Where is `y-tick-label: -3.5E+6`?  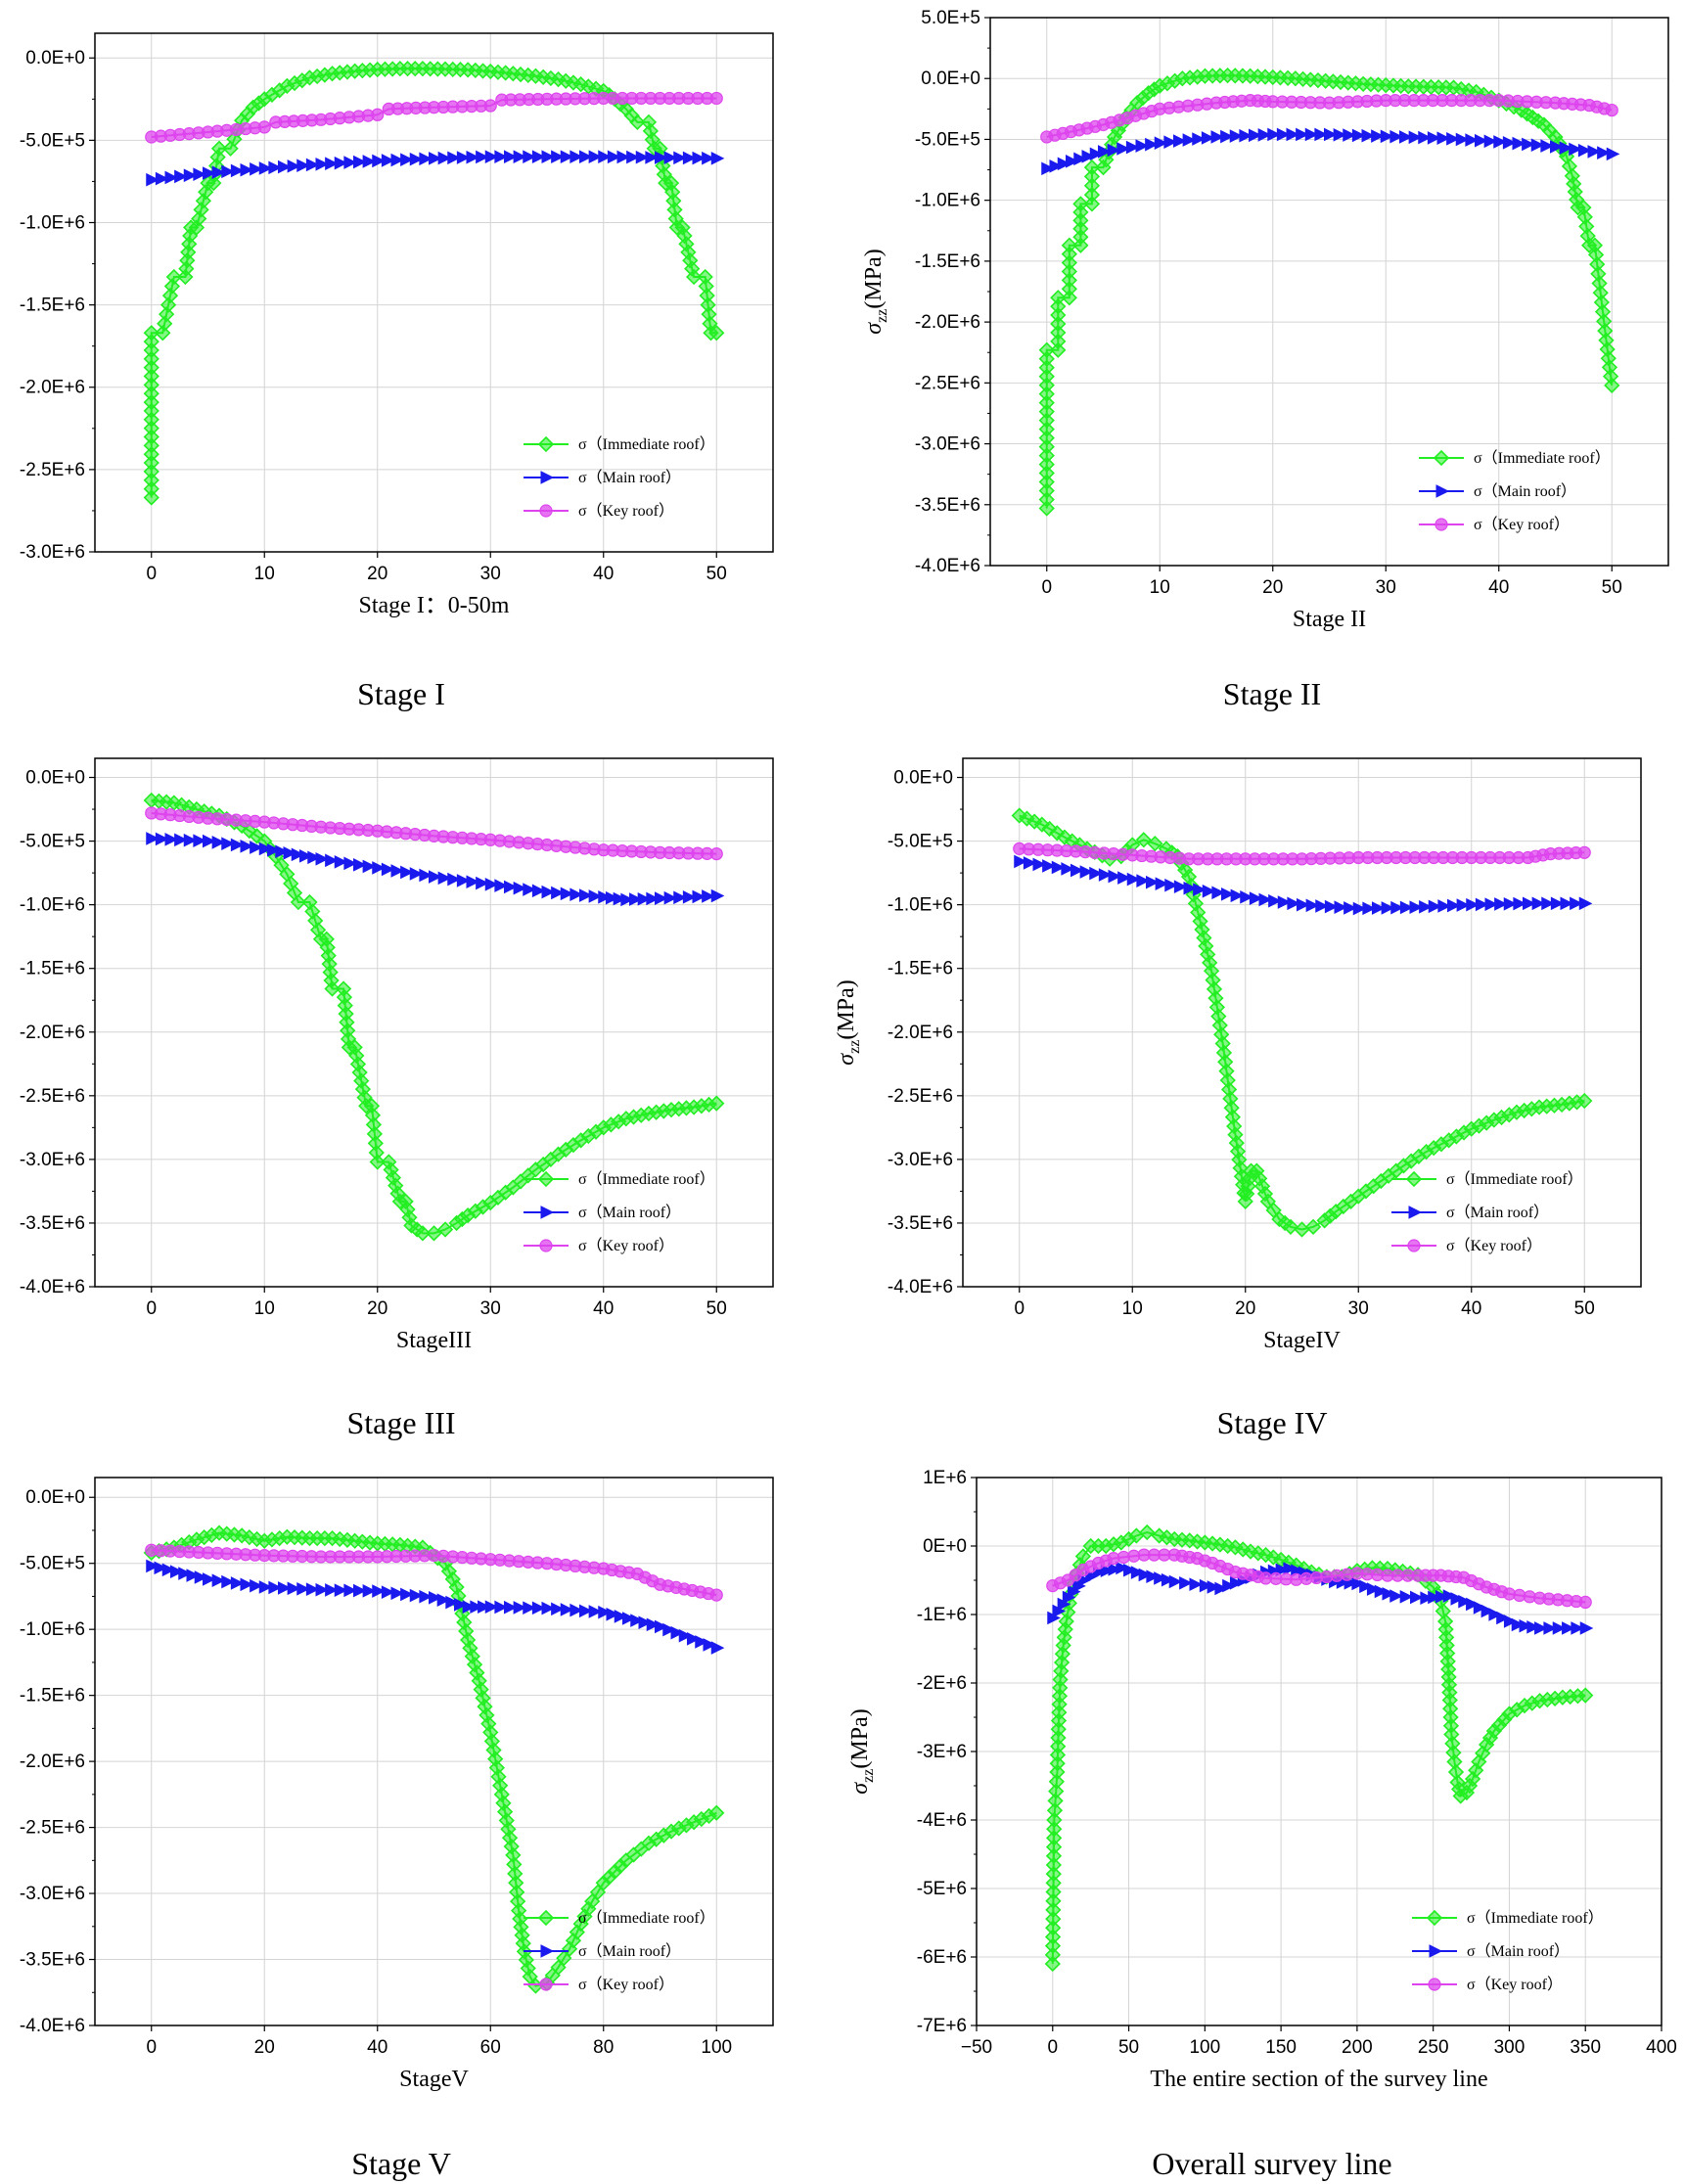 y-tick-label: -3.5E+6 is located at coordinates (920, 1223).